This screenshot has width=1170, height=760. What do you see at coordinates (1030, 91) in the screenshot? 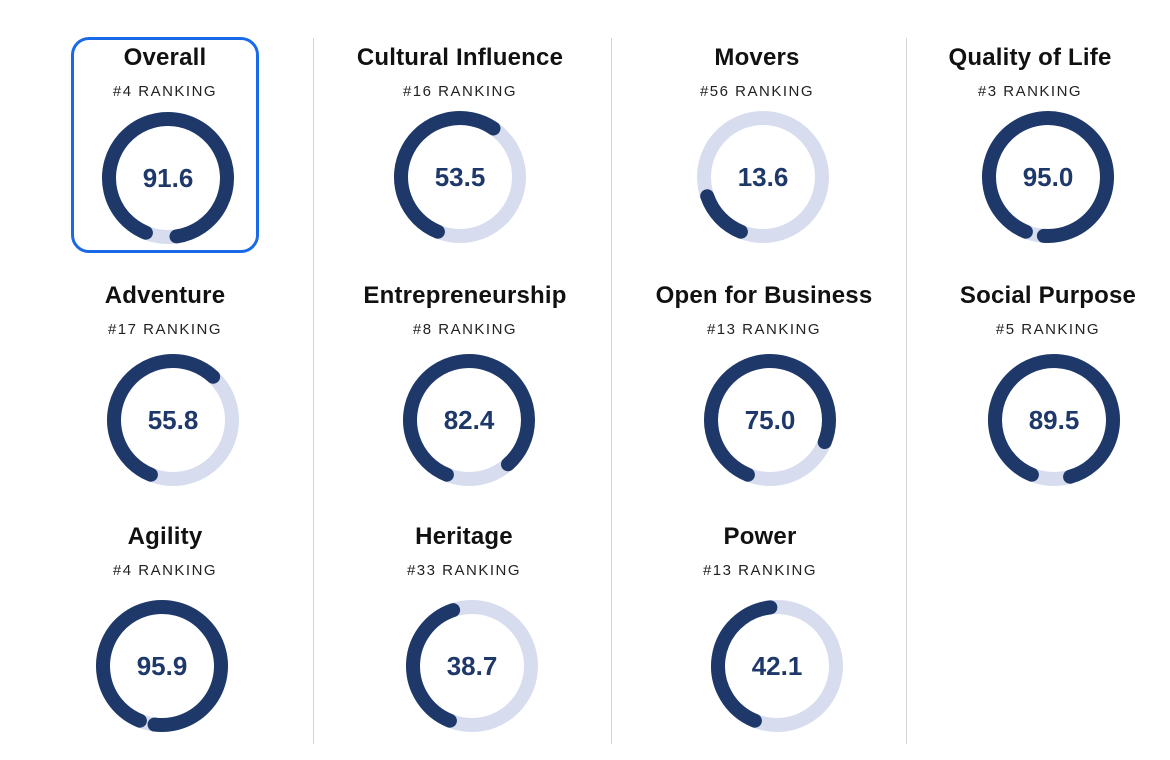
I see `metric-rank: #3 RANKING` at bounding box center [1030, 91].